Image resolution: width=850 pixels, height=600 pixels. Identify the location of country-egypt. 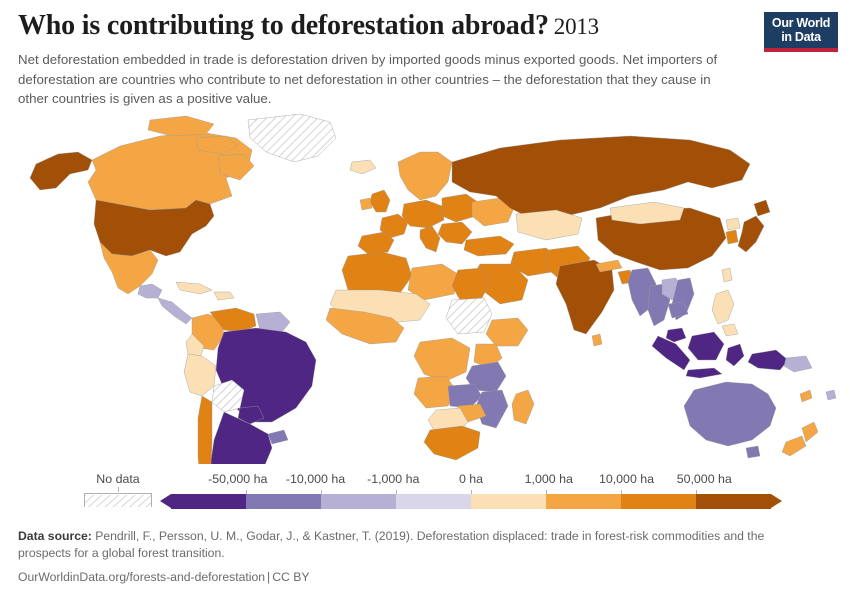
(471, 284).